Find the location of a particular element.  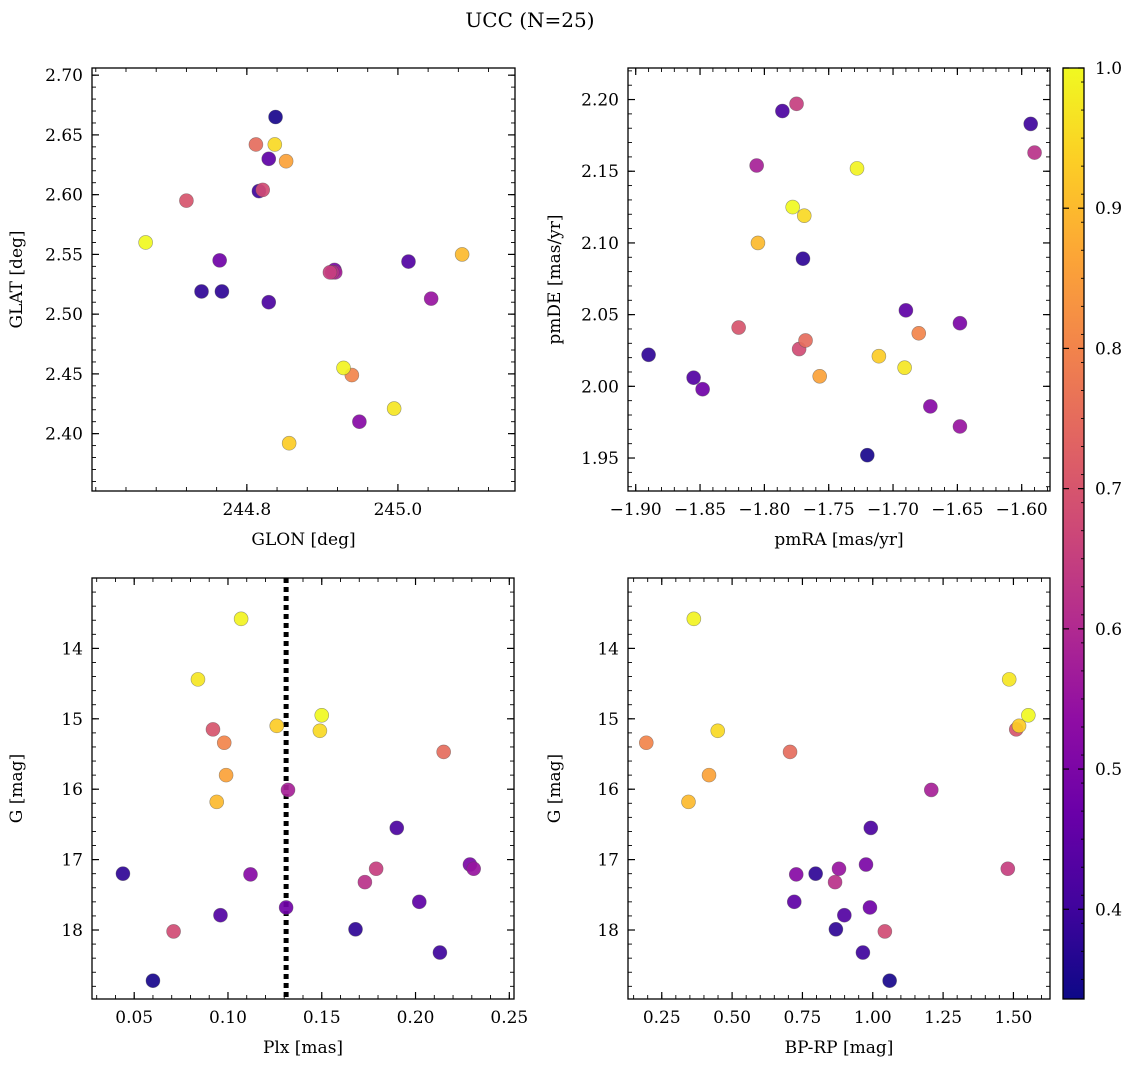

x-tick-label: −1.90 is located at coordinates (636, 510).